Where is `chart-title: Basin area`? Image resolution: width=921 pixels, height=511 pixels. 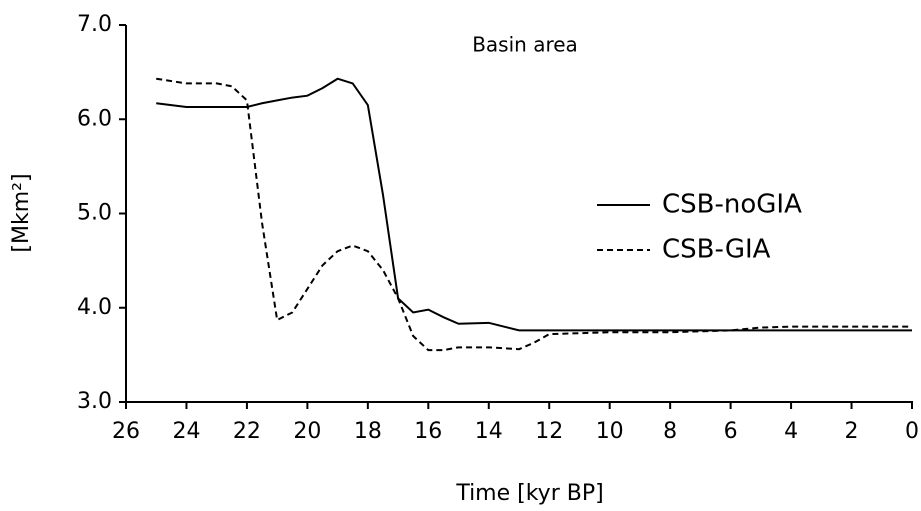 chart-title: Basin area is located at coordinates (525, 45).